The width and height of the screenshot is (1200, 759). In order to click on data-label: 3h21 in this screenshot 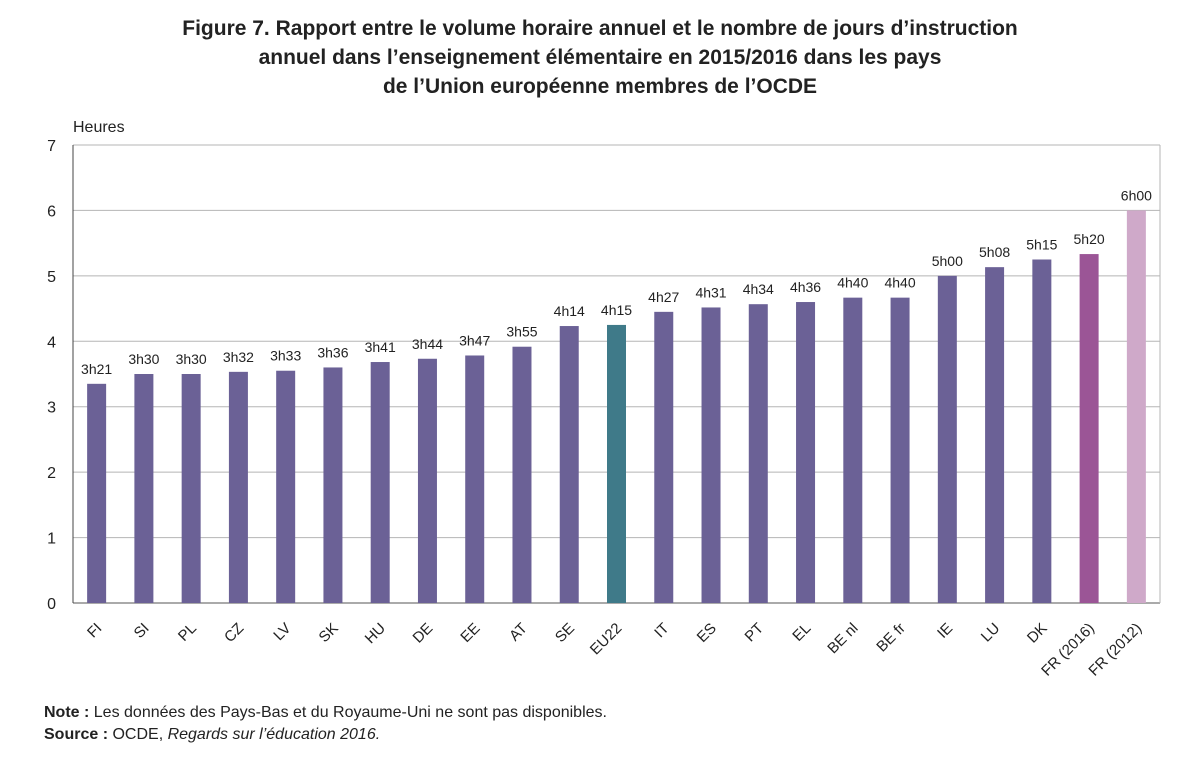, I will do `click(96, 369)`.